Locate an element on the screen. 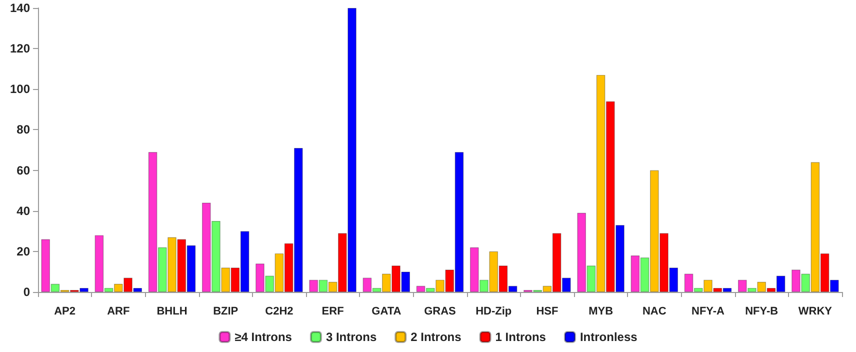  legend-label: 3 Introns is located at coordinates (351, 337).